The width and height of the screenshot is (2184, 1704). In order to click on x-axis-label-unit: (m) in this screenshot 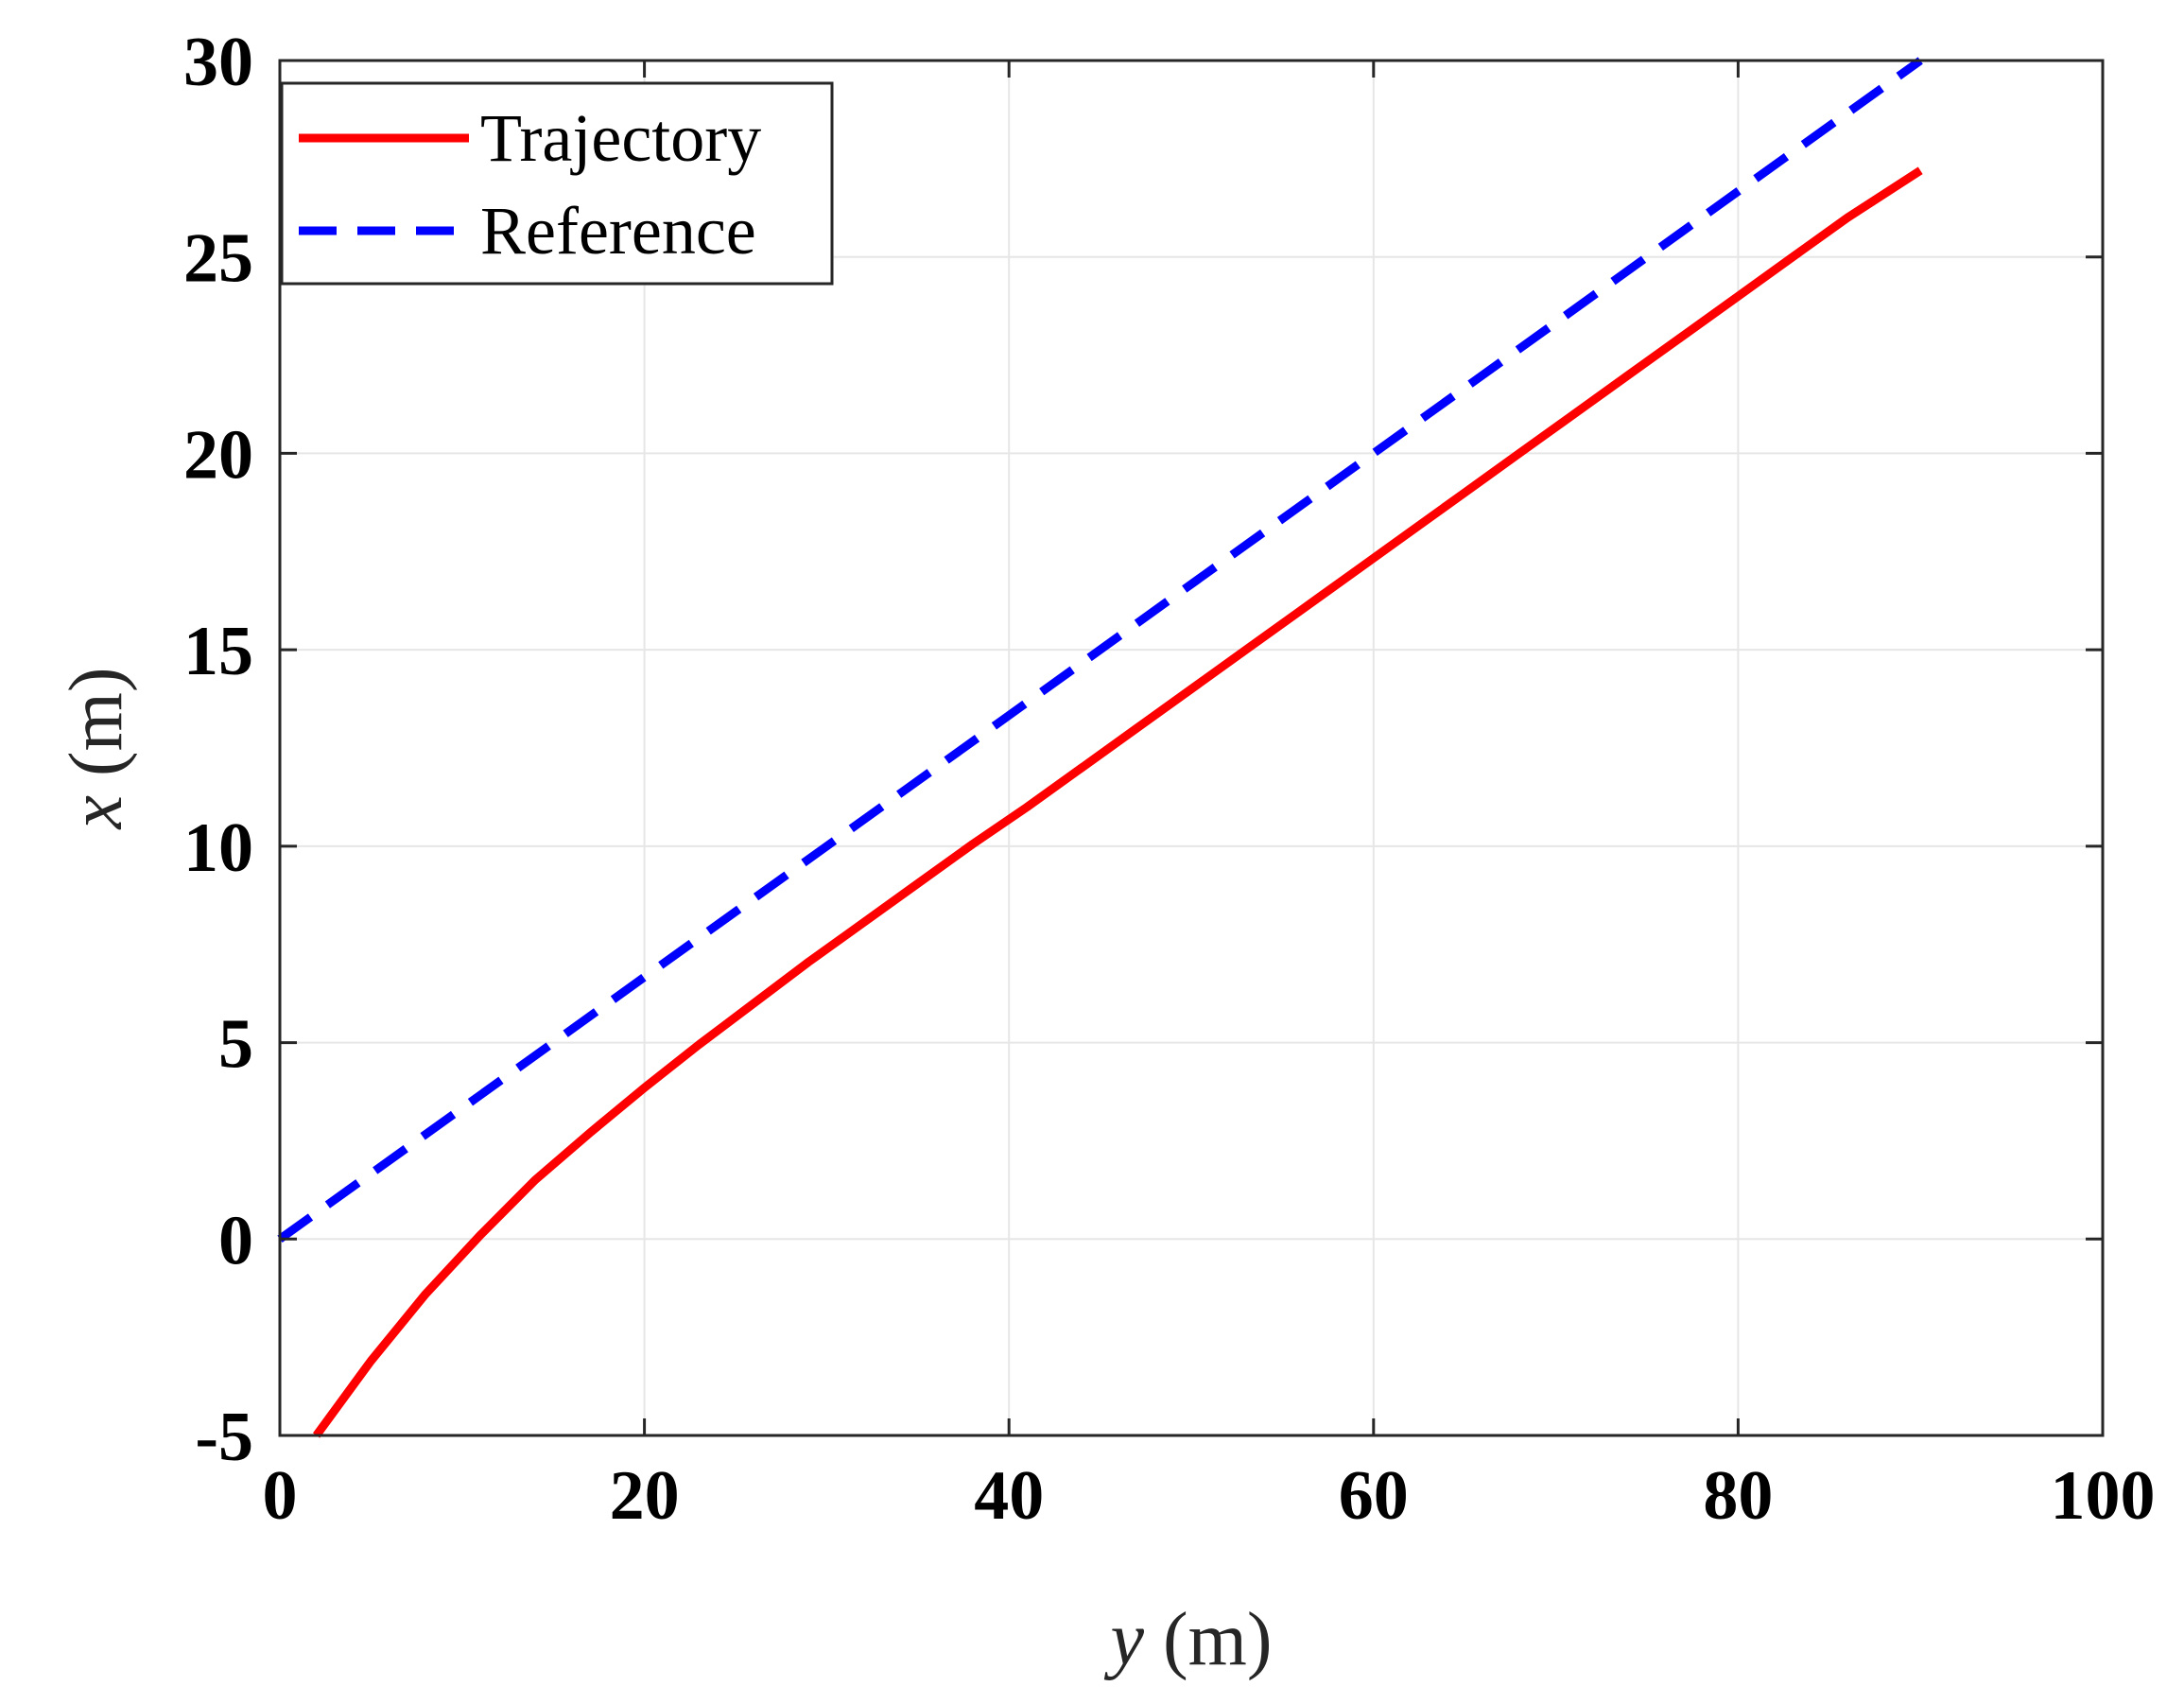, I will do `click(1208, 1640)`.